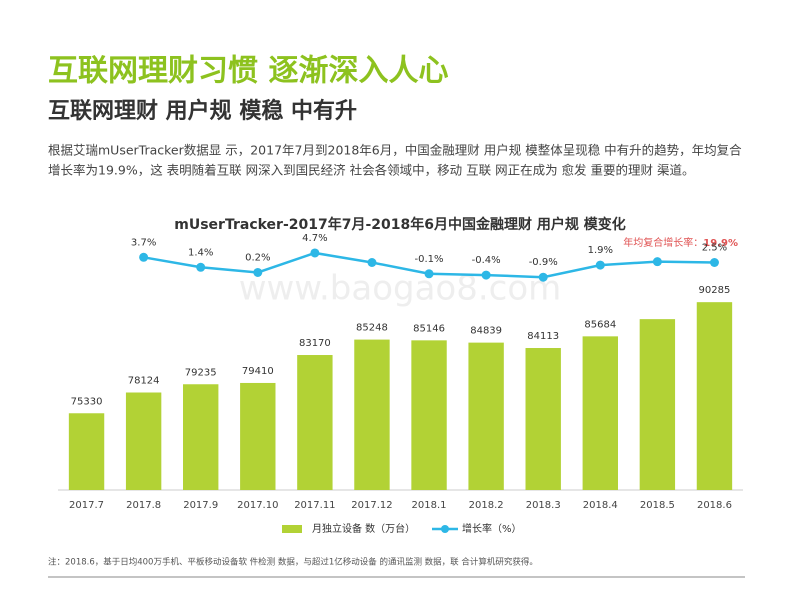 The height and width of the screenshot is (604, 800). What do you see at coordinates (714, 248) in the screenshot?
I see `line-value-label: 2.5%` at bounding box center [714, 248].